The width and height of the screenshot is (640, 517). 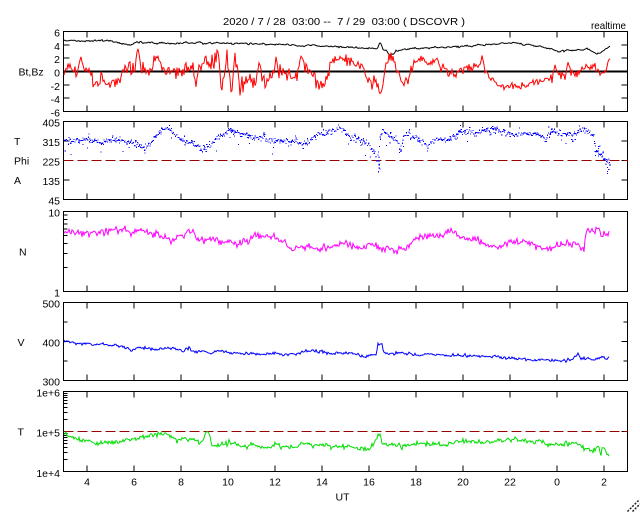 I want to click on svg-text: 1e+5, so click(x=48, y=434).